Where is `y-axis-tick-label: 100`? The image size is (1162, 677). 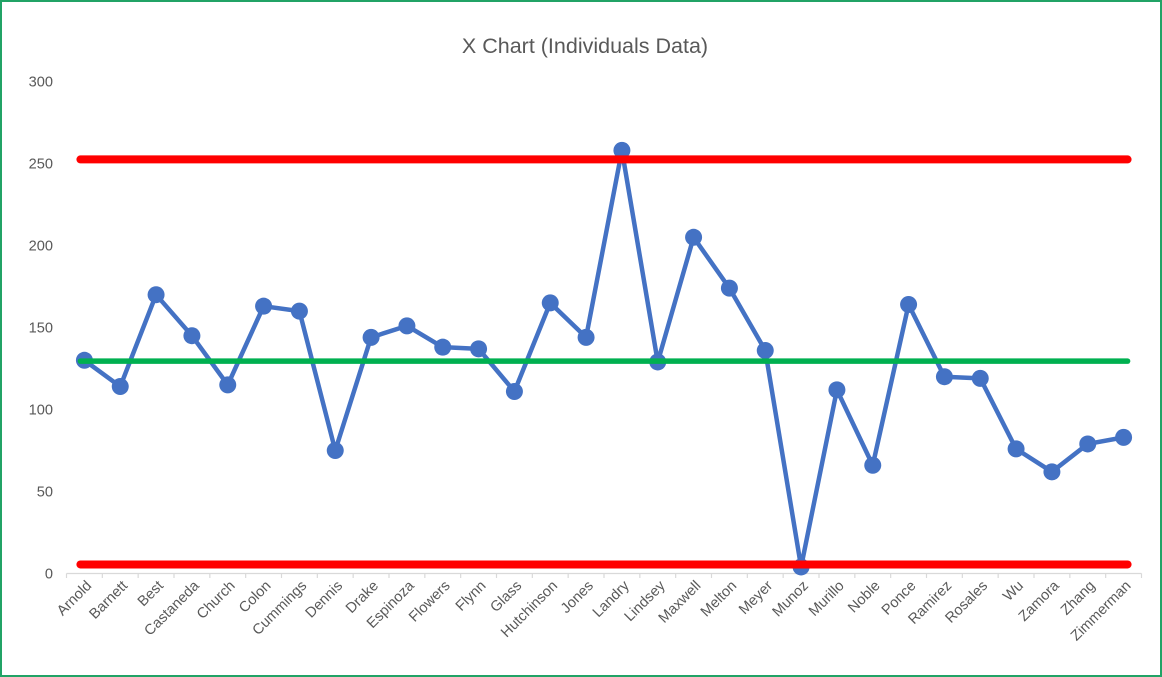
y-axis-tick-label: 100 is located at coordinates (41, 411).